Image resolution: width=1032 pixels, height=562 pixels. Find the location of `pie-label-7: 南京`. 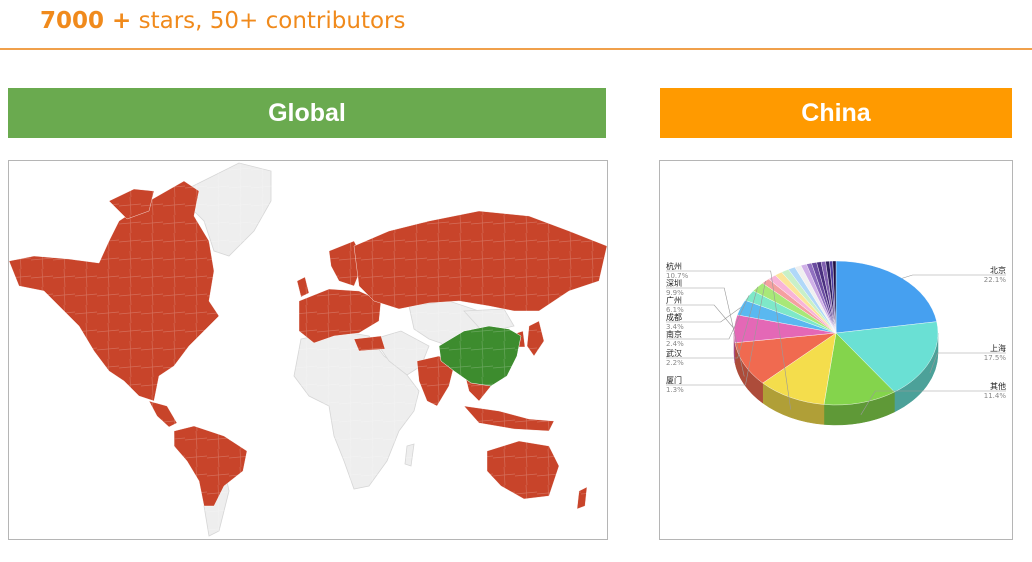

pie-label-7: 南京 is located at coordinates (674, 334).